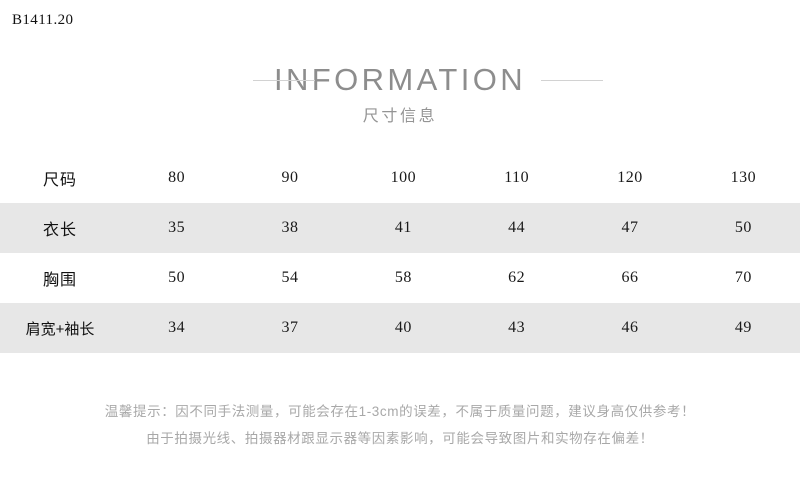  Describe the element at coordinates (59, 230) in the screenshot. I see `row-label-length: 衣长` at that location.